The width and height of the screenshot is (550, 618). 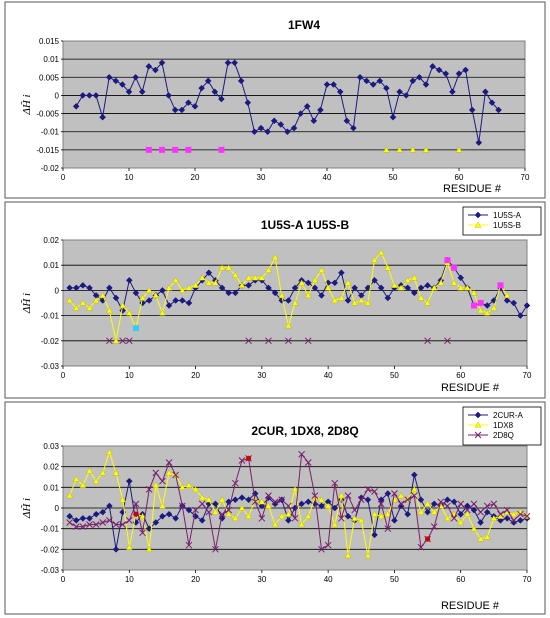 I want to click on x-tick-label: 50, so click(x=394, y=579).